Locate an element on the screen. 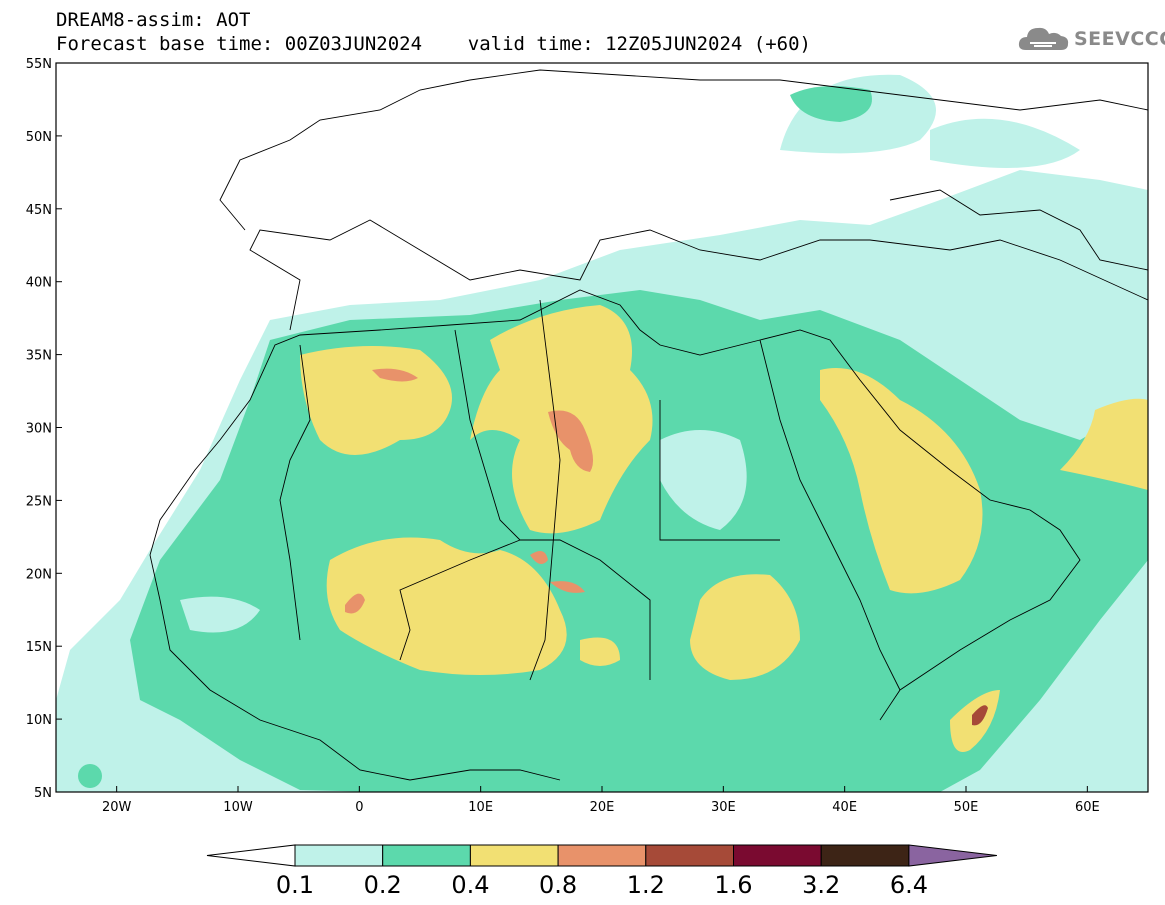 The height and width of the screenshot is (905, 1165). longitude-axis: 20W 10W 0 10E 20E 30E 40E 50E 60E is located at coordinates (601, 800).